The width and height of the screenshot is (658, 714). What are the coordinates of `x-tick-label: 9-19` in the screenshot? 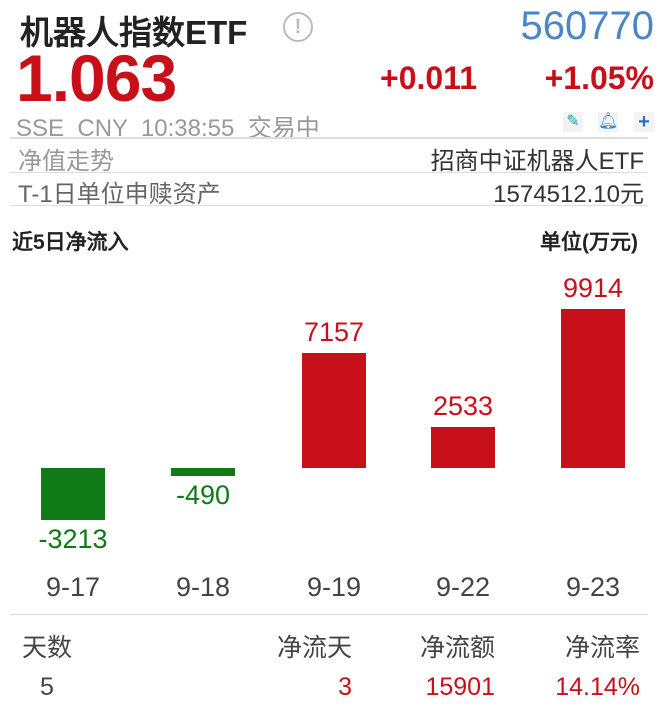 It's located at (334, 587).